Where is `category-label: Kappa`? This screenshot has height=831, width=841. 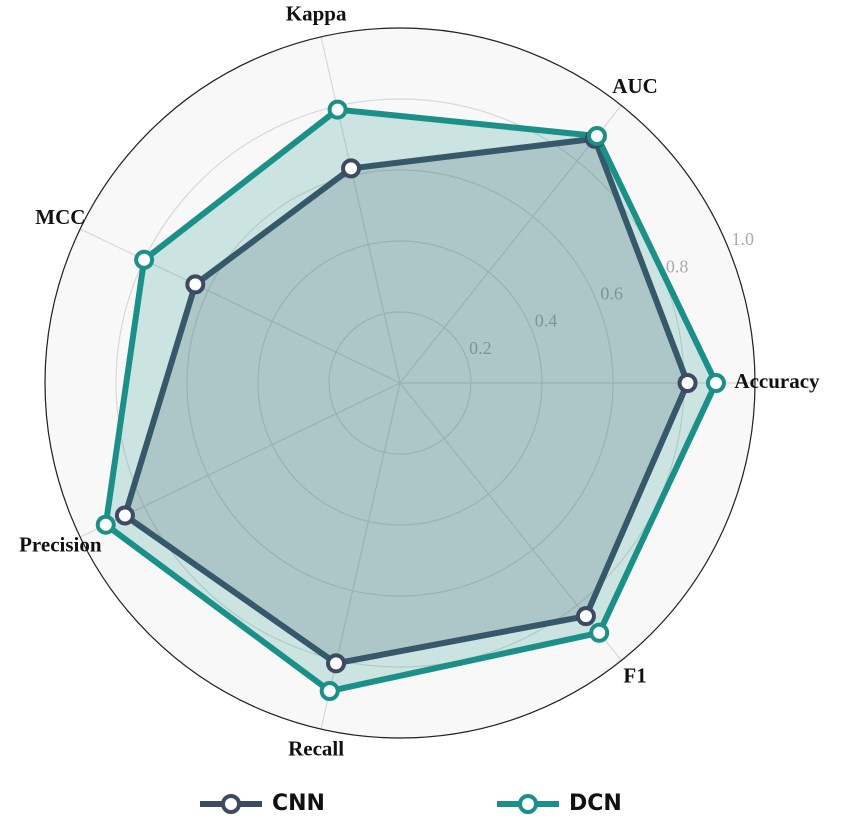
category-label: Kappa is located at coordinates (316, 13).